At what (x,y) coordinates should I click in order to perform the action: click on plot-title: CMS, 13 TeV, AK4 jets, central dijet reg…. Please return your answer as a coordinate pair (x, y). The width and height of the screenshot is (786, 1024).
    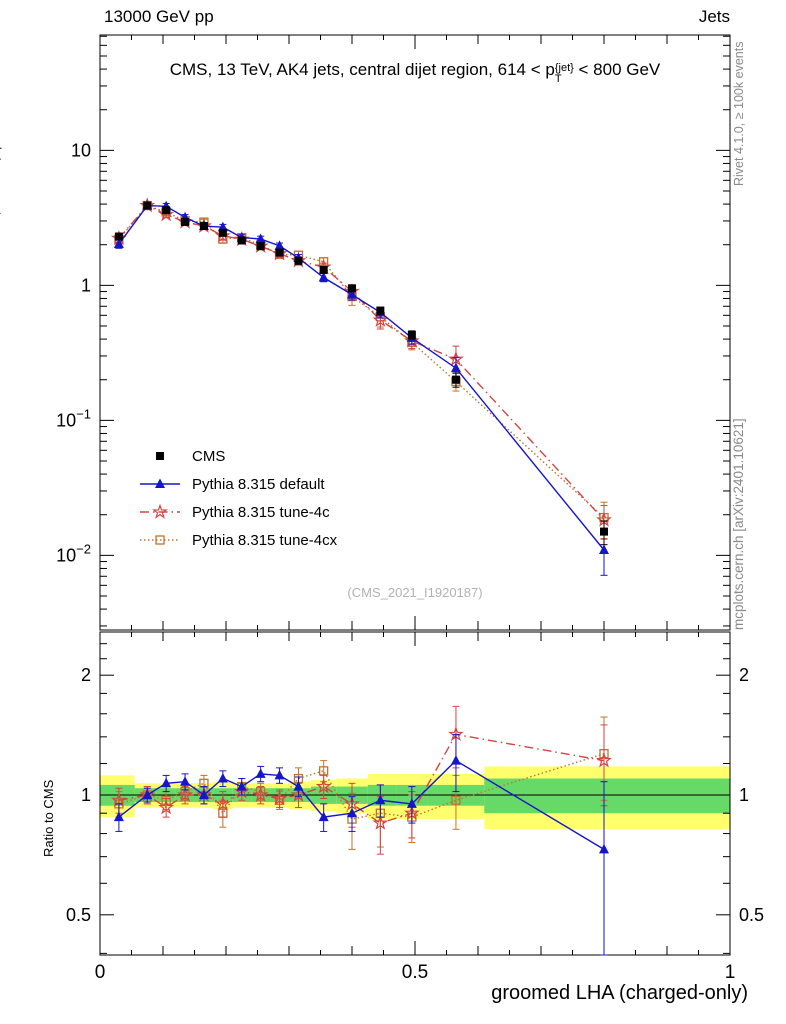
    Looking at the image, I should click on (415, 72).